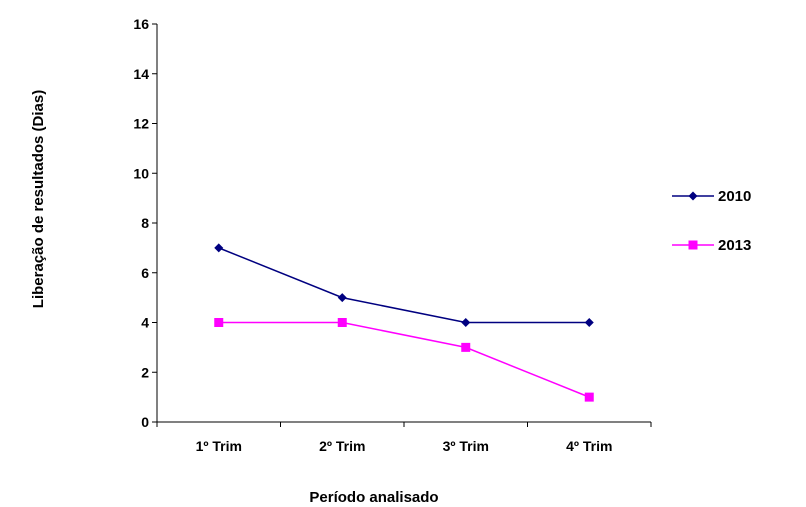 This screenshot has height=507, width=806. What do you see at coordinates (141, 74) in the screenshot?
I see `y-tick-label: 14` at bounding box center [141, 74].